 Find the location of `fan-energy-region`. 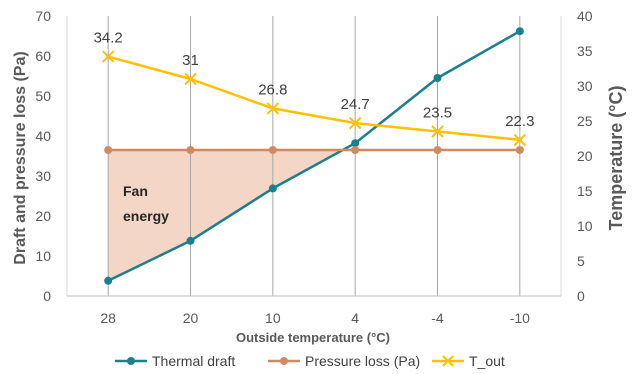

fan-energy-region is located at coordinates (225, 215).